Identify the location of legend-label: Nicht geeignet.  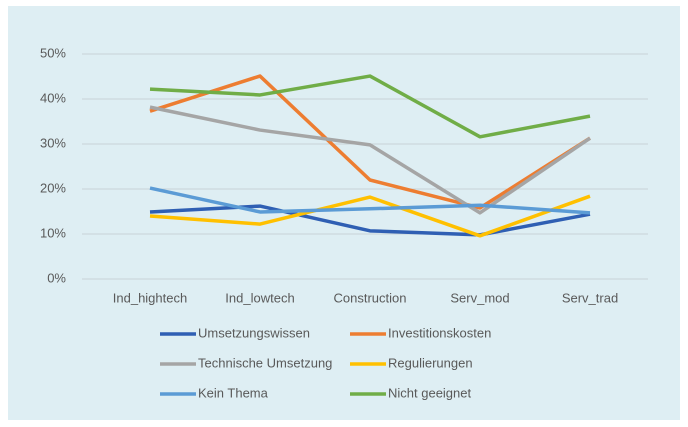
(429, 392).